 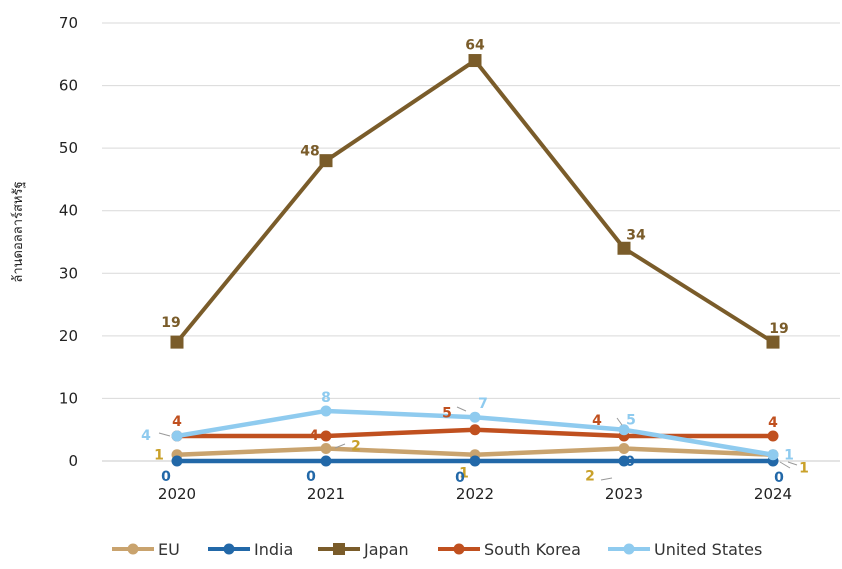 I want to click on legend-label: India, so click(x=273, y=549).